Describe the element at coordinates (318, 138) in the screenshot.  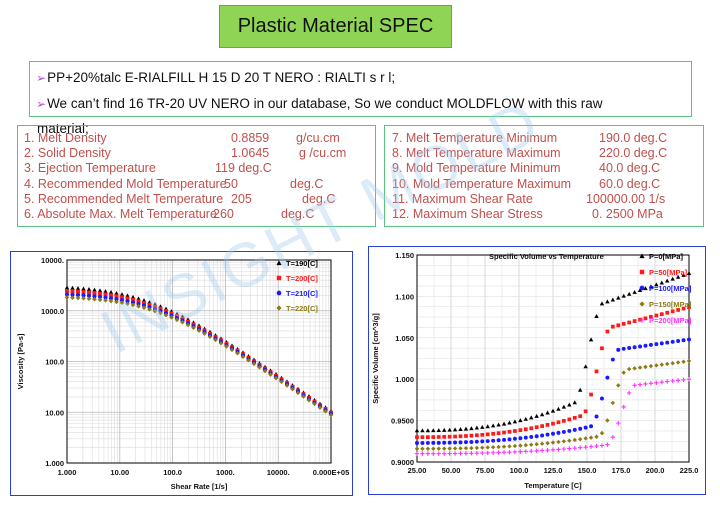
I see `spec-unit: g/cu.cm` at that location.